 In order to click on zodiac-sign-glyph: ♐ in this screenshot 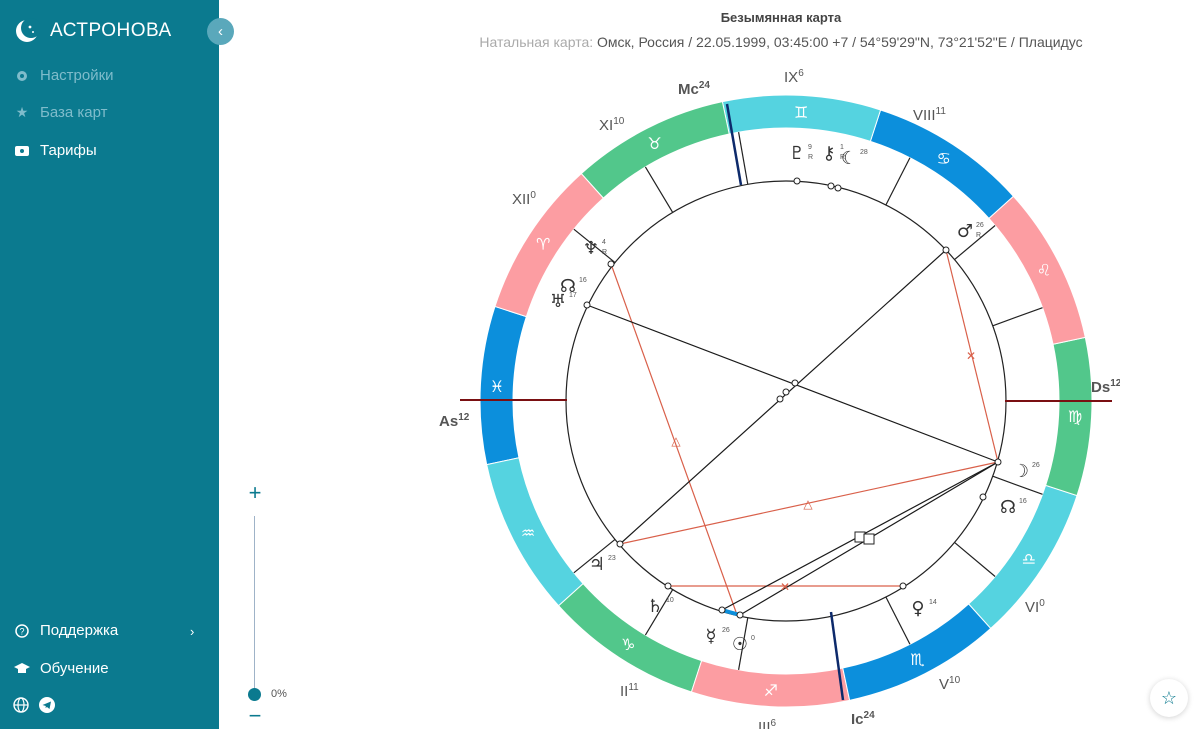, I will do `click(771, 690)`.